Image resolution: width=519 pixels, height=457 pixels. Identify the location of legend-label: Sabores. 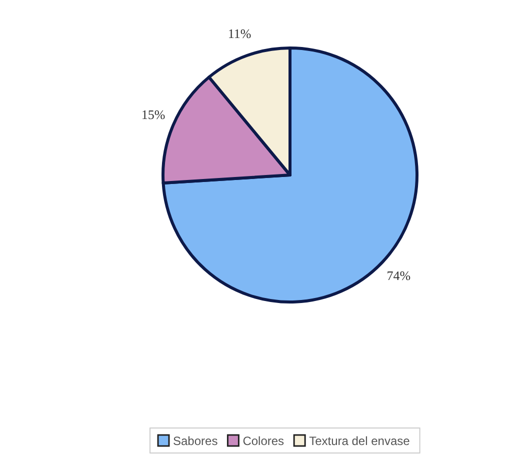
(195, 441).